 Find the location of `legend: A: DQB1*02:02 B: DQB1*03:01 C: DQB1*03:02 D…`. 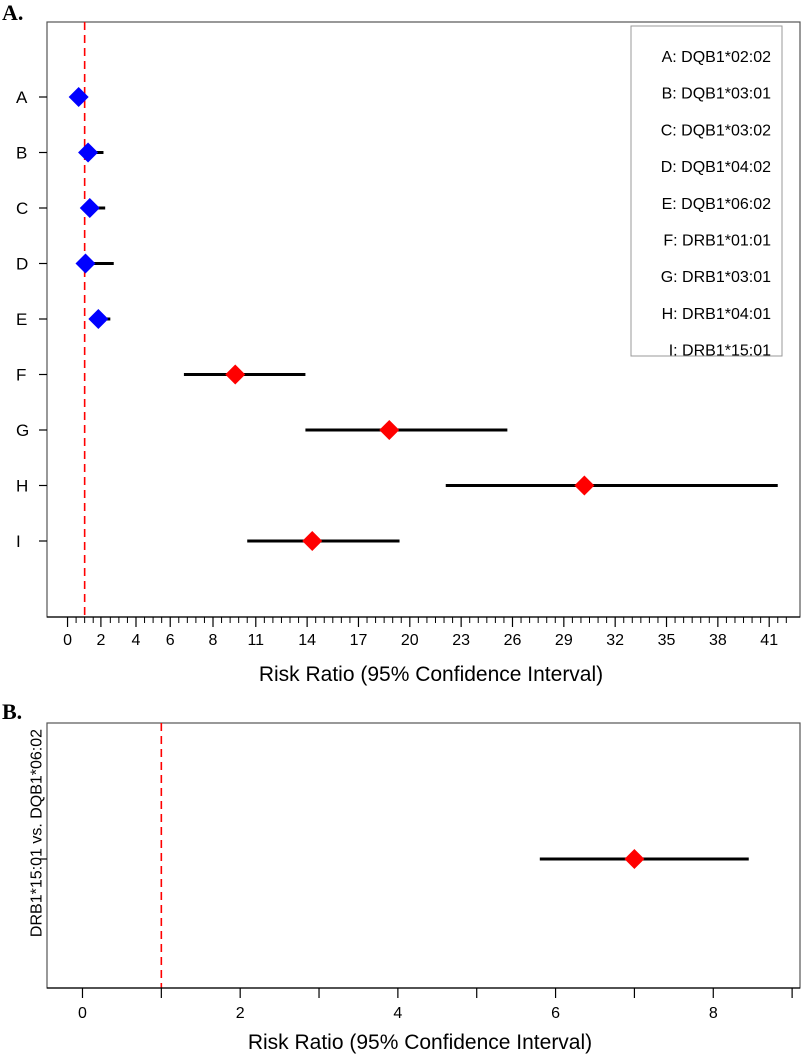

legend: A: DQB1*02:02 B: DQB1*03:01 C: DQB1*03:02 D… is located at coordinates (716, 204).